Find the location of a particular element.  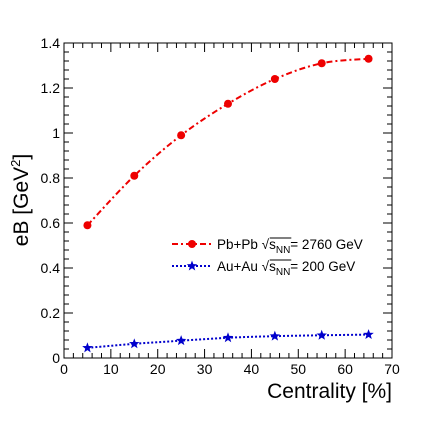

x-tick-label: 40 is located at coordinates (252, 369).